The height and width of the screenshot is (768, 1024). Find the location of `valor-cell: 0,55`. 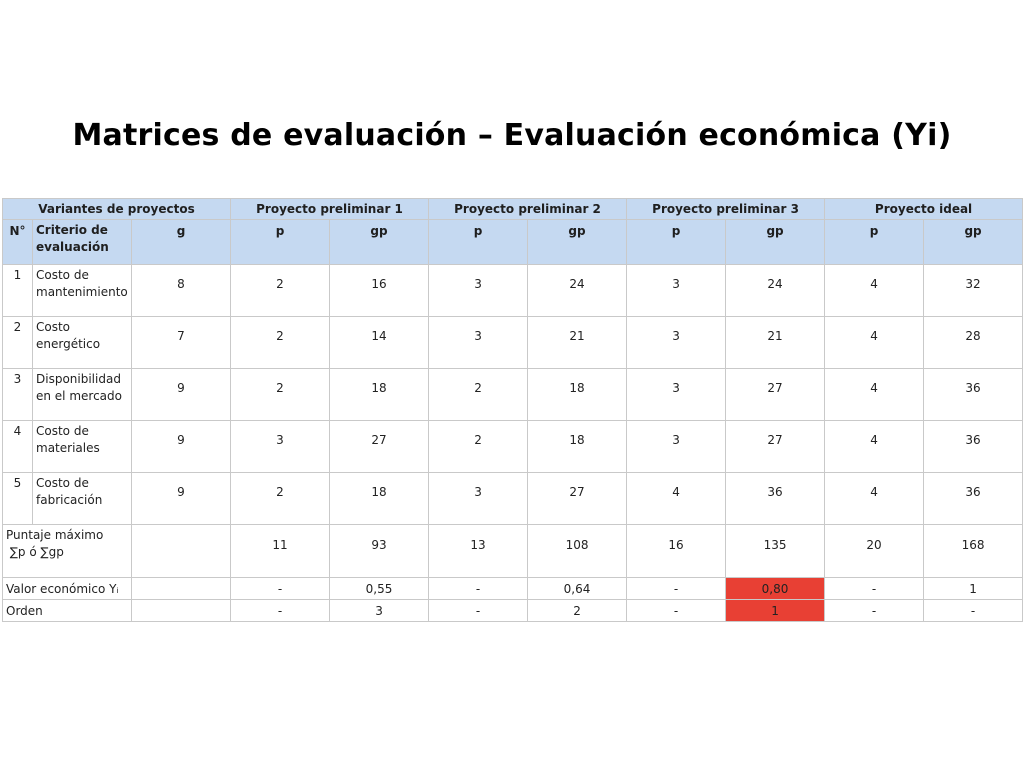

valor-cell: 0,55 is located at coordinates (379, 588).